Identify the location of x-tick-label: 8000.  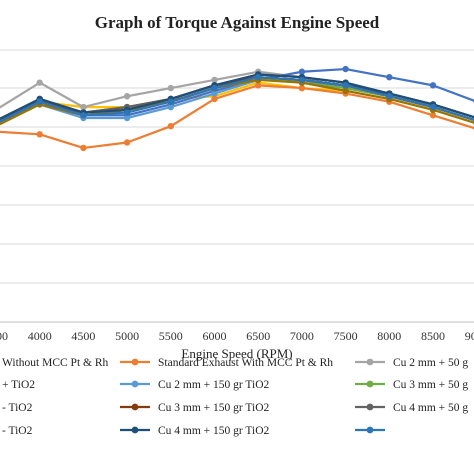
(389, 336).